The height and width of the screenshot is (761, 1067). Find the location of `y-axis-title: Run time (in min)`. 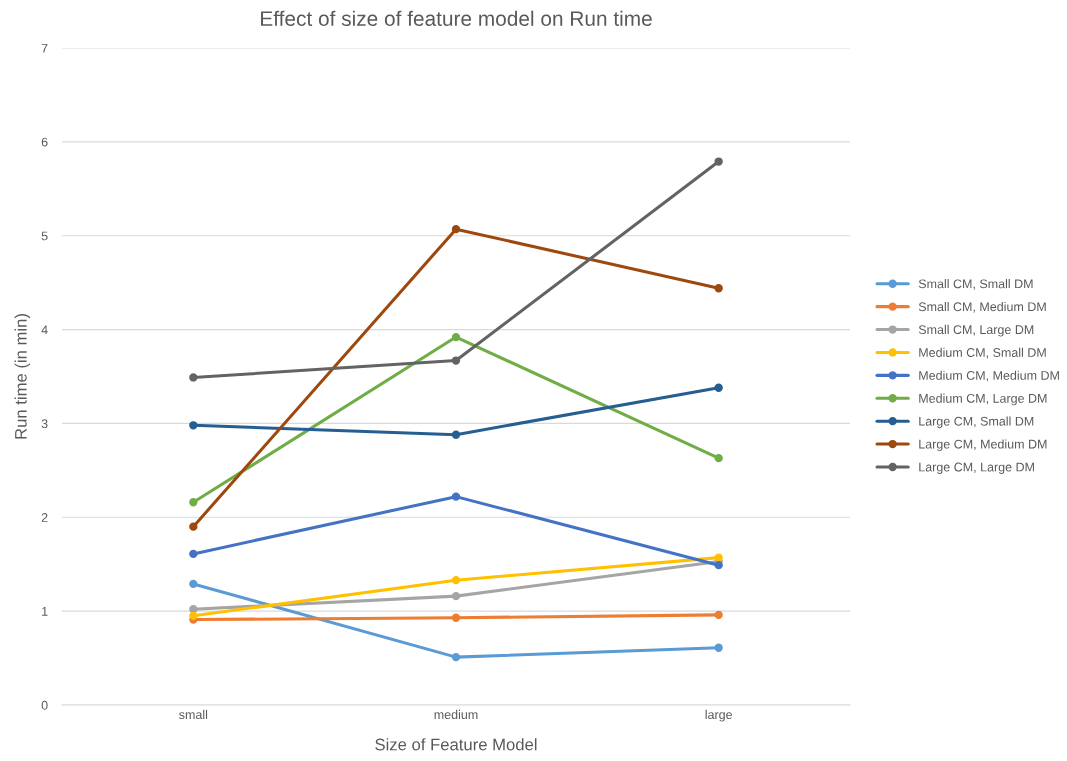

y-axis-title: Run time (in min) is located at coordinates (22, 376).